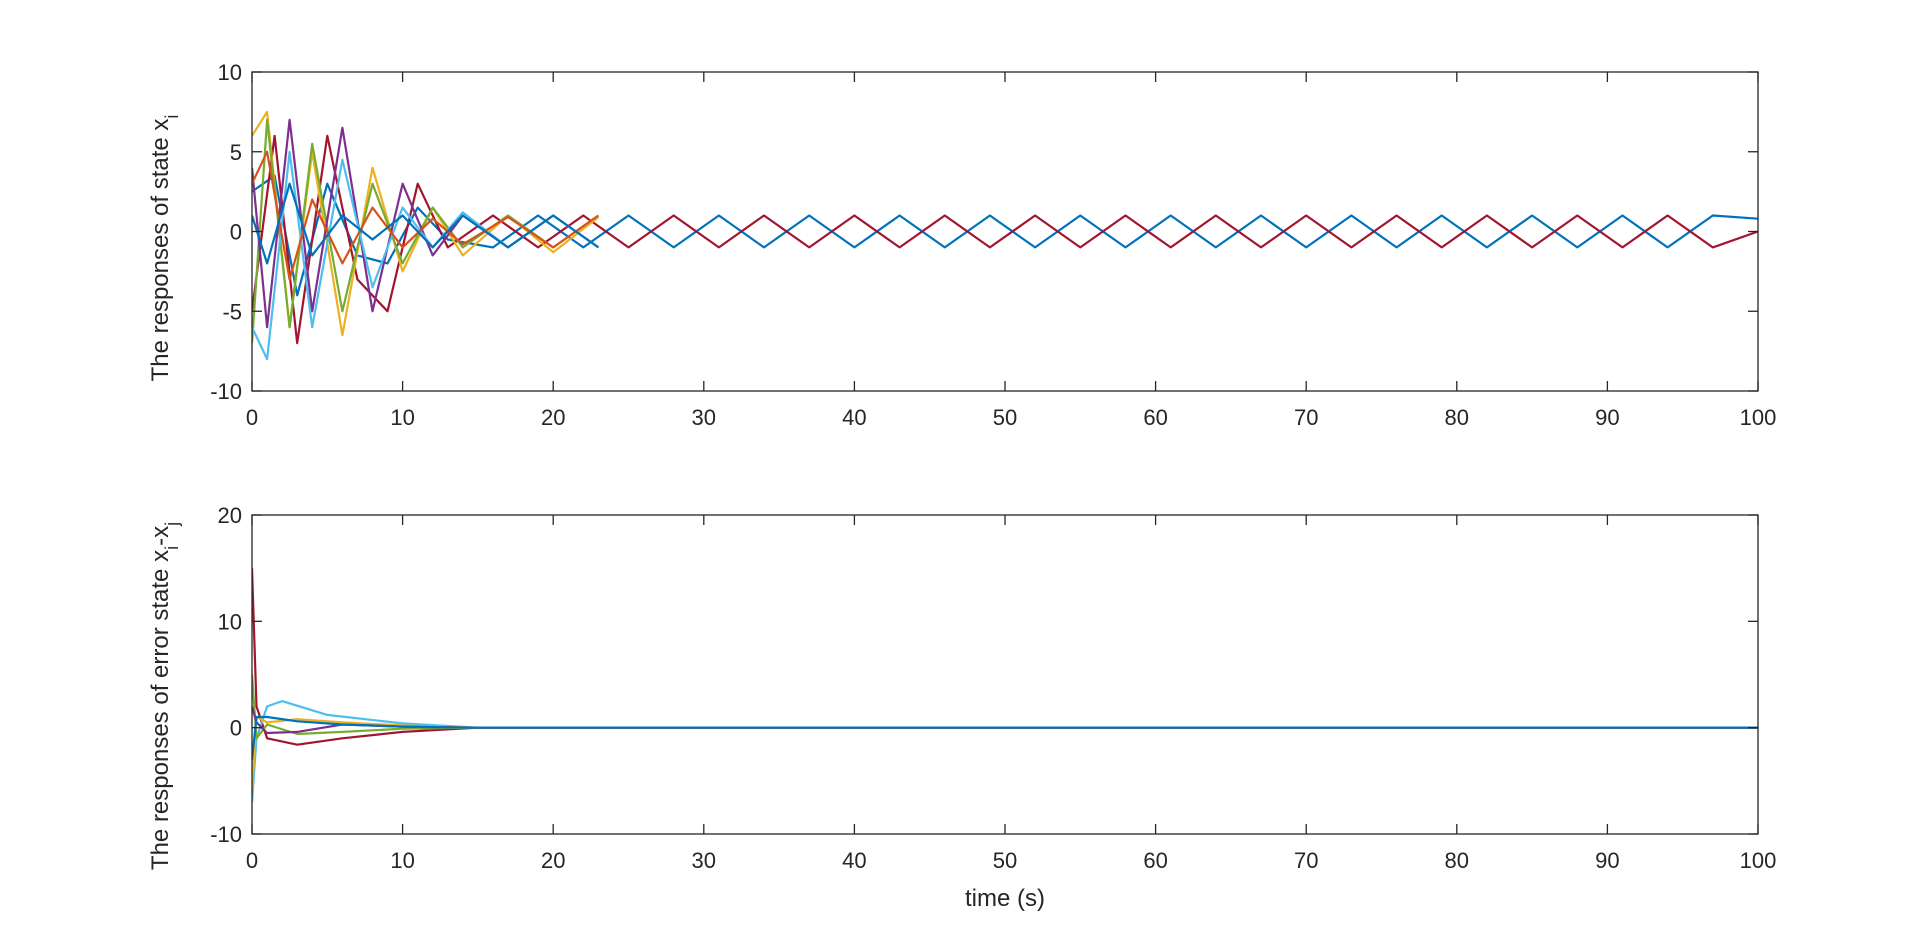 This screenshot has width=1920, height=927. Describe the element at coordinates (164, 696) in the screenshot. I see `y-axis-label: The responses of error state xi-xj` at that location.